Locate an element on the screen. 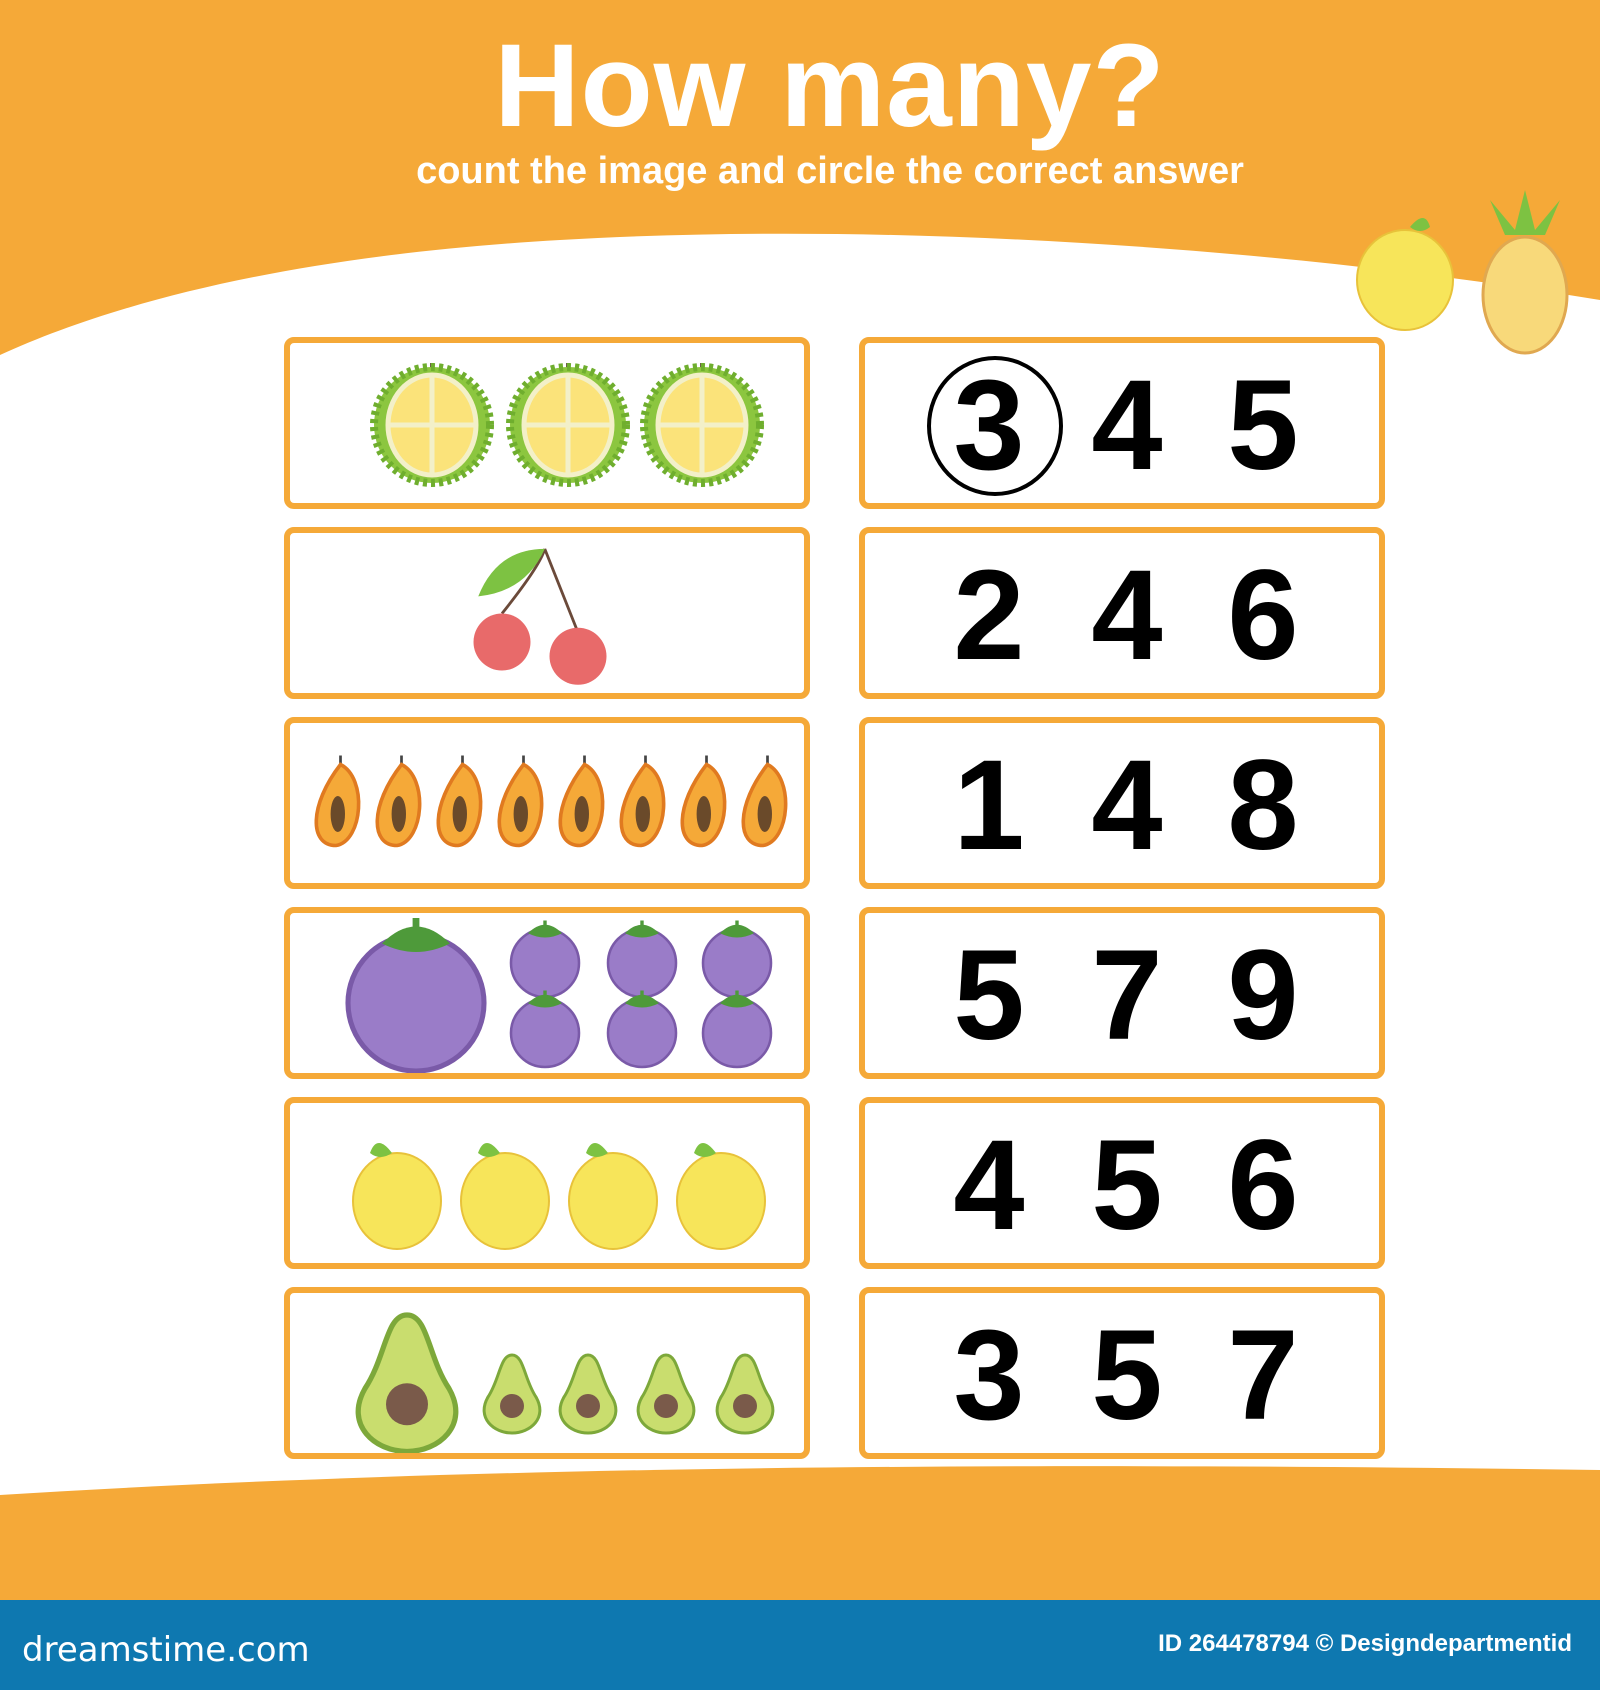 This screenshot has width=1600, height=1690. answer-option: 2 is located at coordinates (989, 615).